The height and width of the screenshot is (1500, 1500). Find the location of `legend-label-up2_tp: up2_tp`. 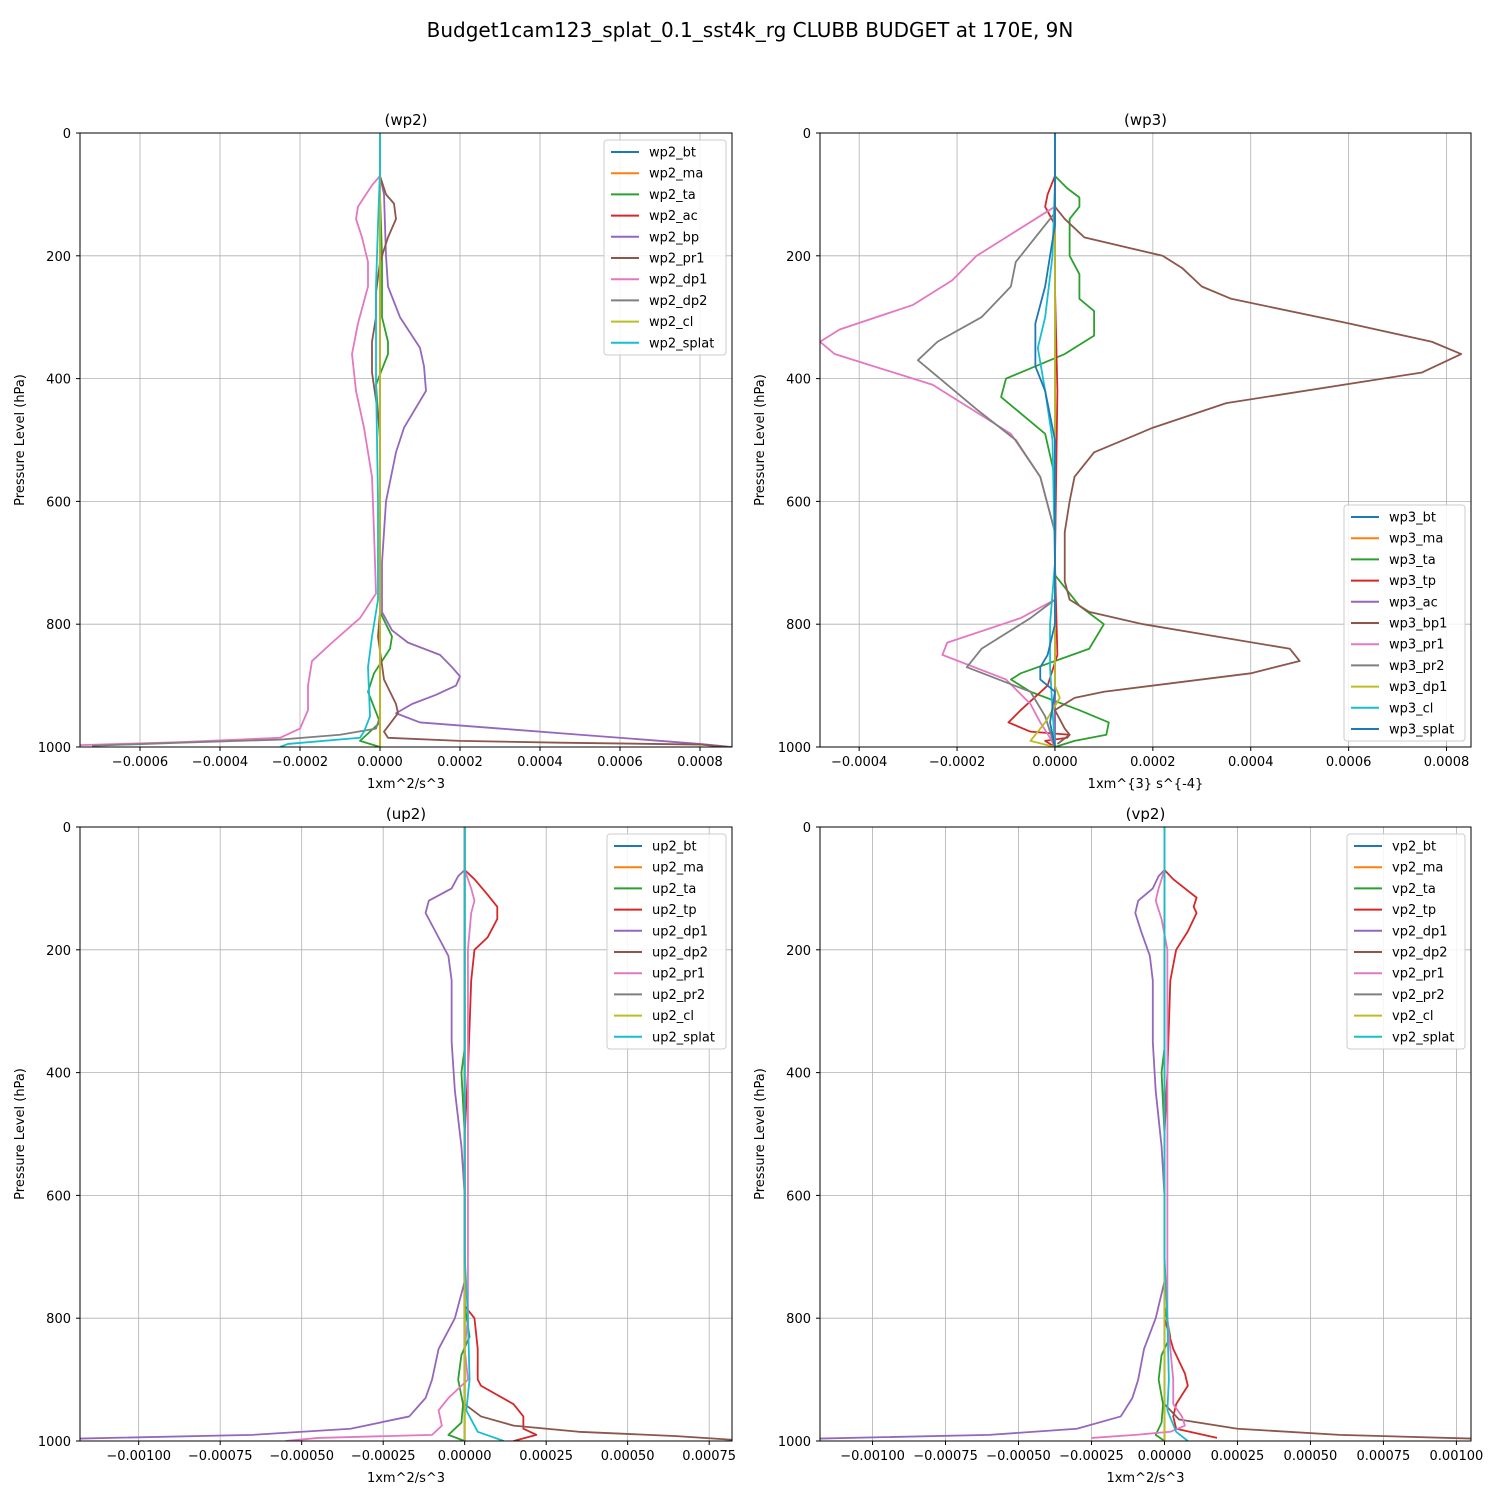

legend-label-up2_tp: up2_tp is located at coordinates (674, 910).